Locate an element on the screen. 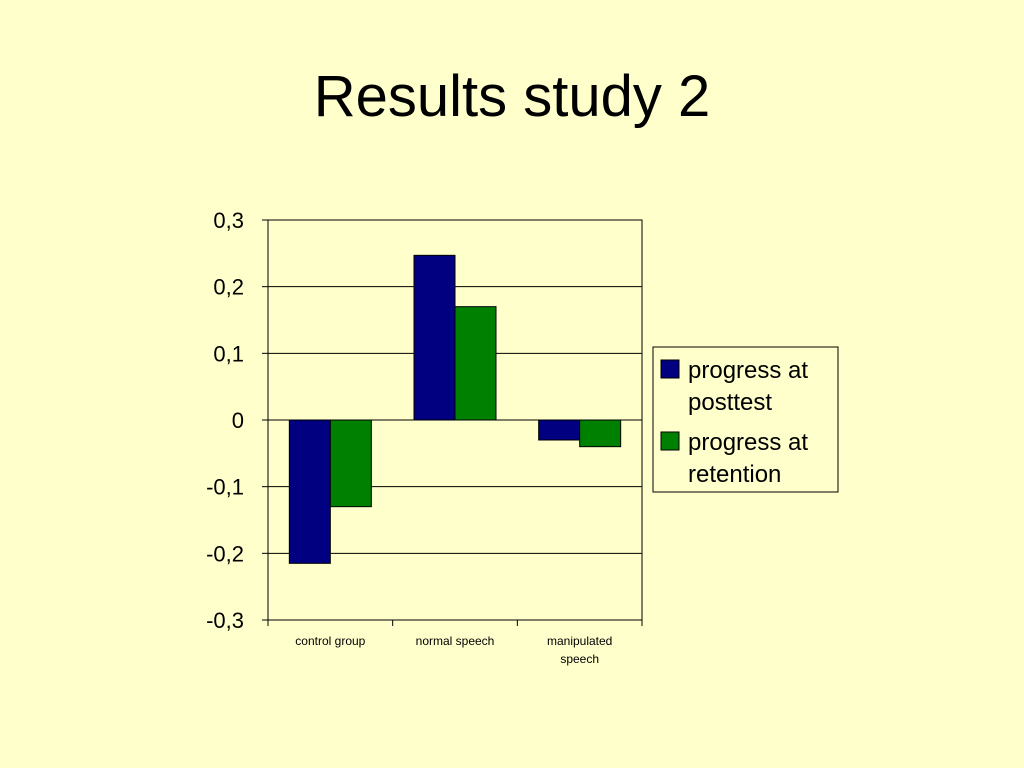 The height and width of the screenshot is (768, 1024). legend-box is located at coordinates (745, 419).